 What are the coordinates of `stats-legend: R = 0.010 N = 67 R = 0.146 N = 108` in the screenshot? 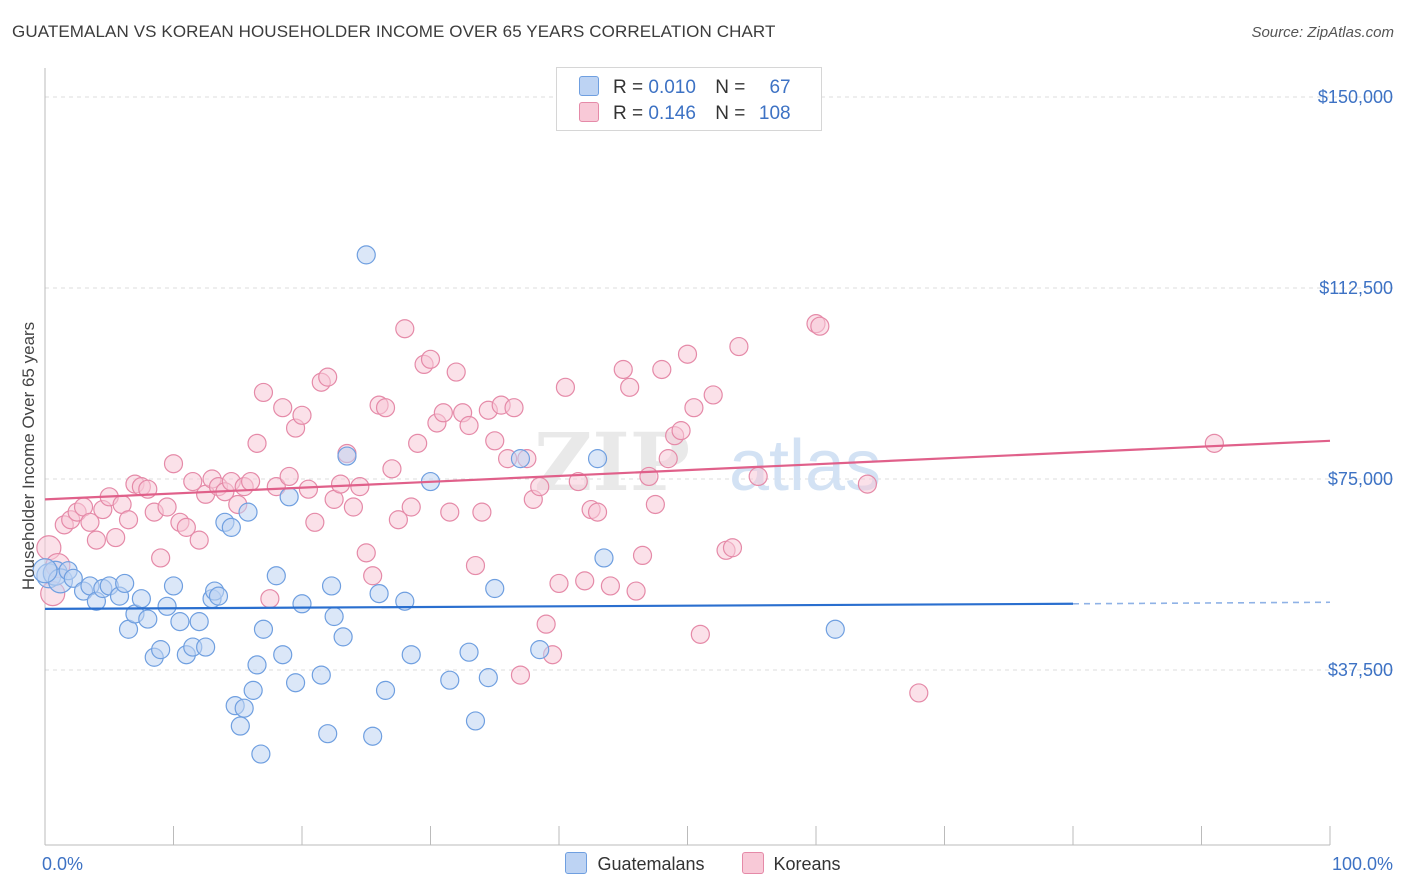 It's located at (689, 99).